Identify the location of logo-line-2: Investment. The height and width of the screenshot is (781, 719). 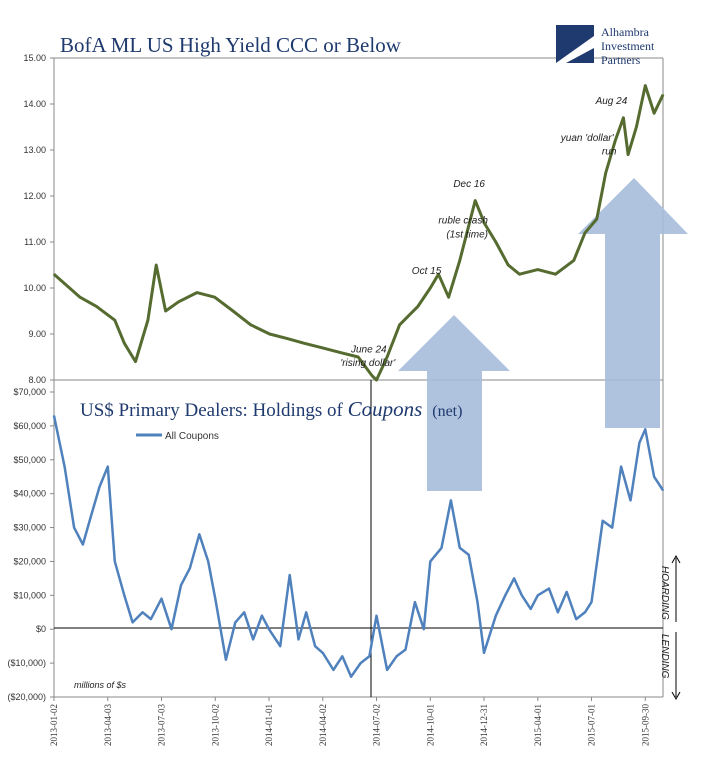
(628, 46).